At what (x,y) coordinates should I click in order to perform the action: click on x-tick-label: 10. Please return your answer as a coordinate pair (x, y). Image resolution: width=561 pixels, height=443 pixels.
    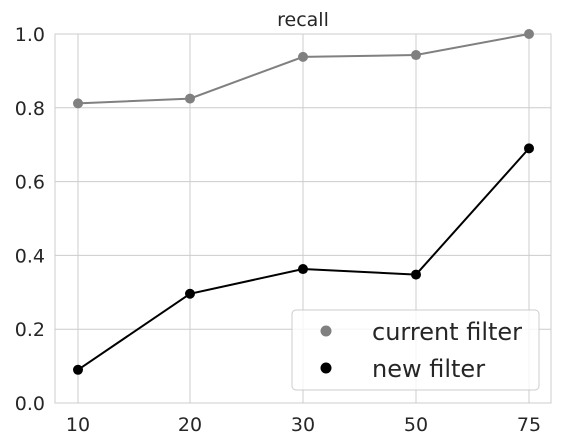
    Looking at the image, I should click on (78, 425).